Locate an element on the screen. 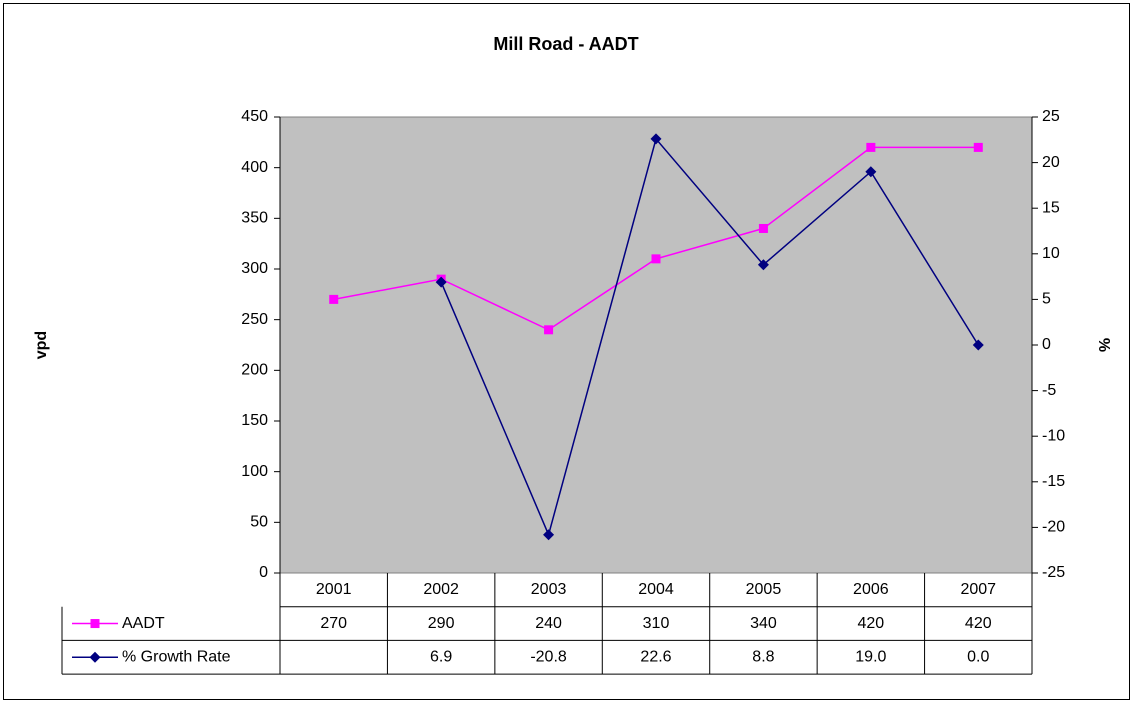  table-value: 340 is located at coordinates (763, 623).